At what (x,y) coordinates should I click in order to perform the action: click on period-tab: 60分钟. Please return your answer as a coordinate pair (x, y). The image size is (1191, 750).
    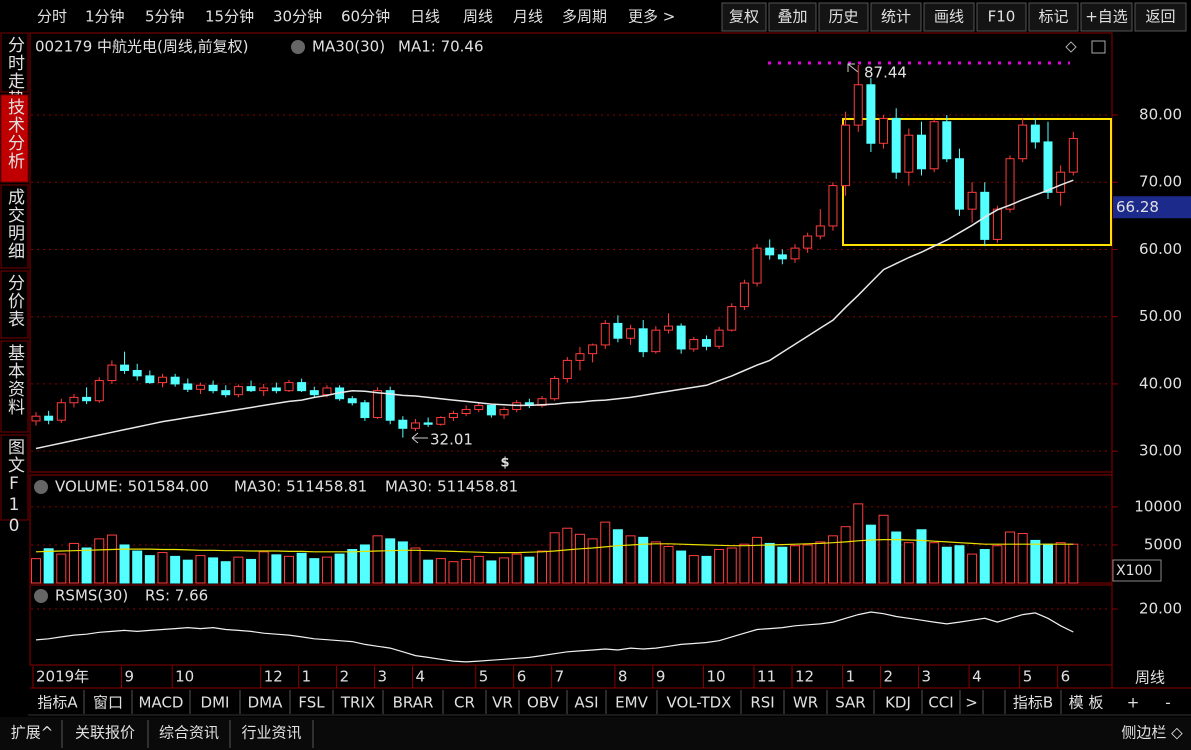
    Looking at the image, I should click on (365, 17).